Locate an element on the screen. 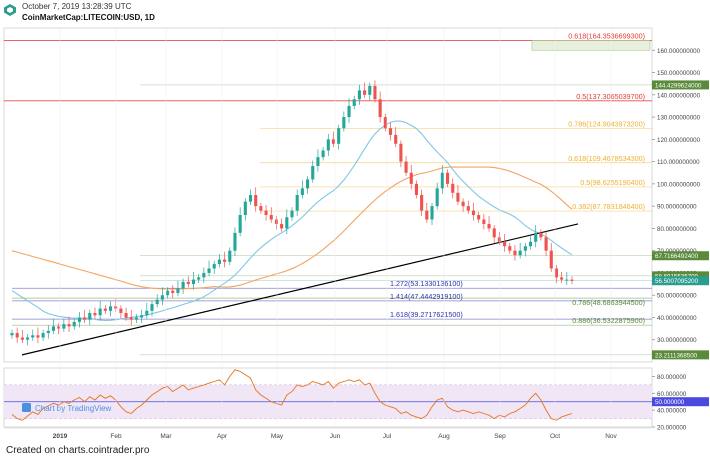 The image size is (710, 459). price-y-tick-label: 130.000000000 is located at coordinates (679, 118).